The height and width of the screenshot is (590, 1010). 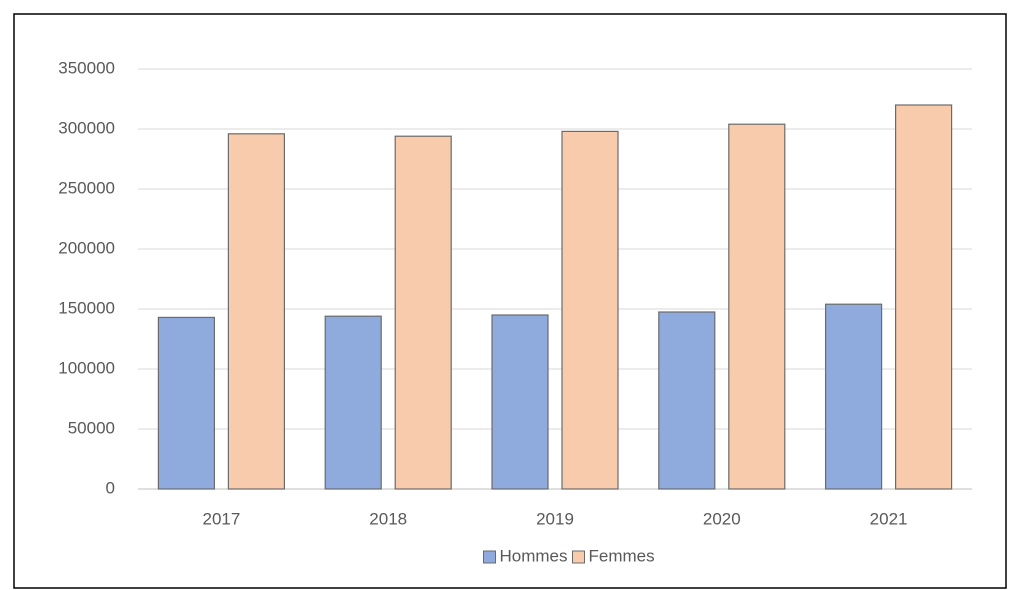 What do you see at coordinates (889, 518) in the screenshot?
I see `x-tick-label: 2021` at bounding box center [889, 518].